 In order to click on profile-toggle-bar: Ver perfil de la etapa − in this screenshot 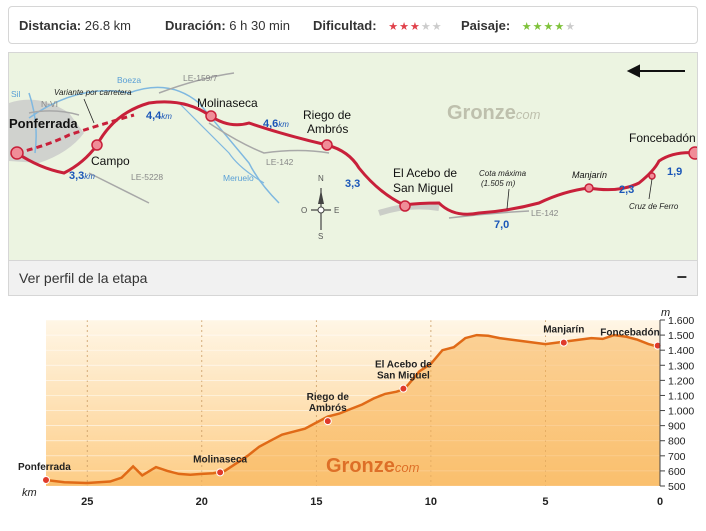, I will do `click(353, 278)`.